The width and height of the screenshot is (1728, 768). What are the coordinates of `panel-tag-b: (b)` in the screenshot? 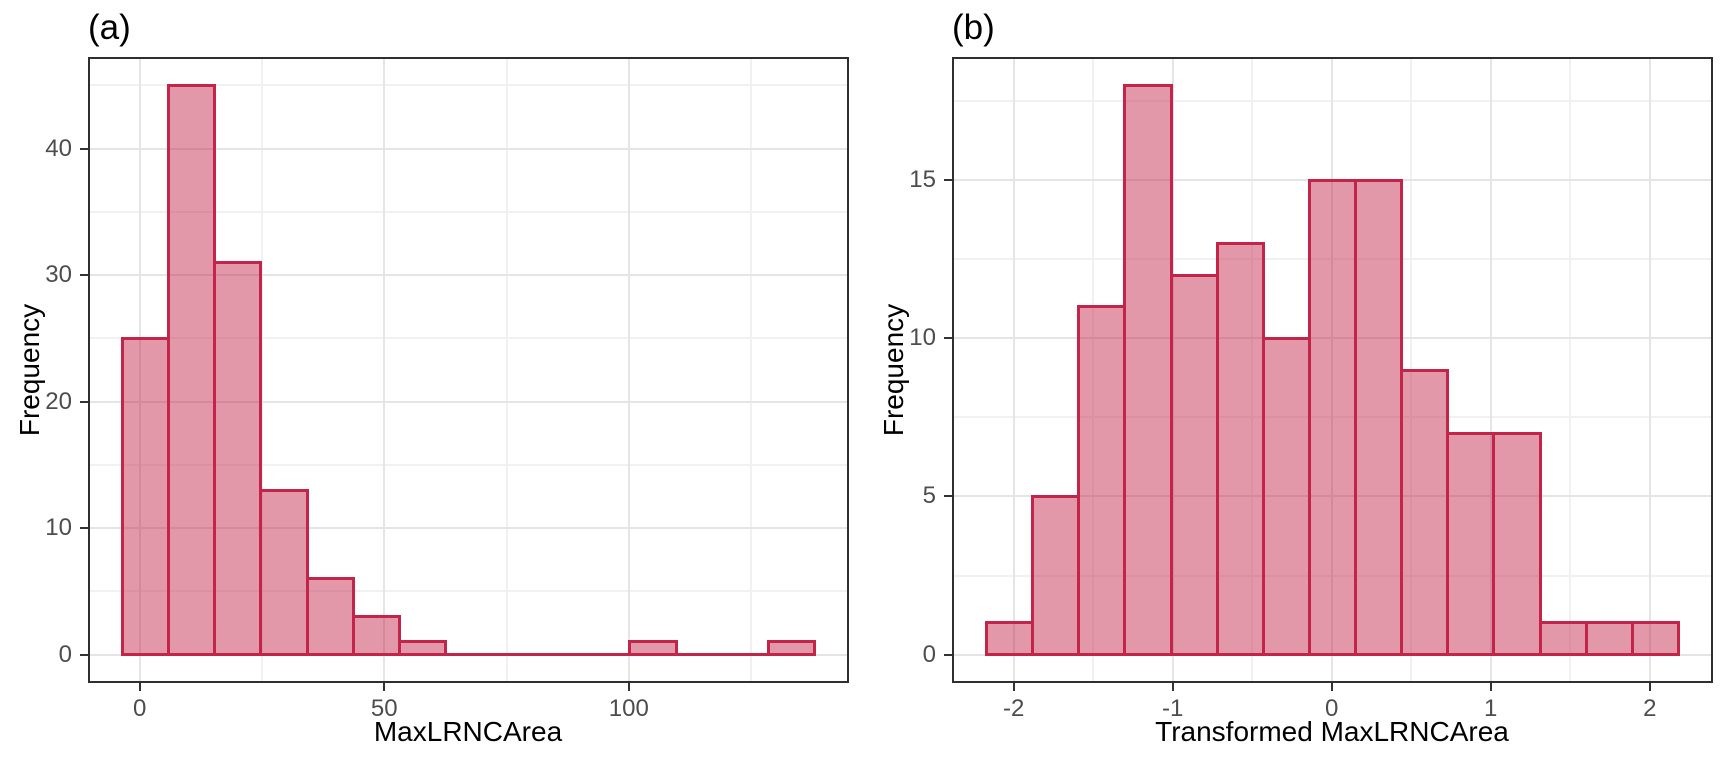 It's located at (973, 27).